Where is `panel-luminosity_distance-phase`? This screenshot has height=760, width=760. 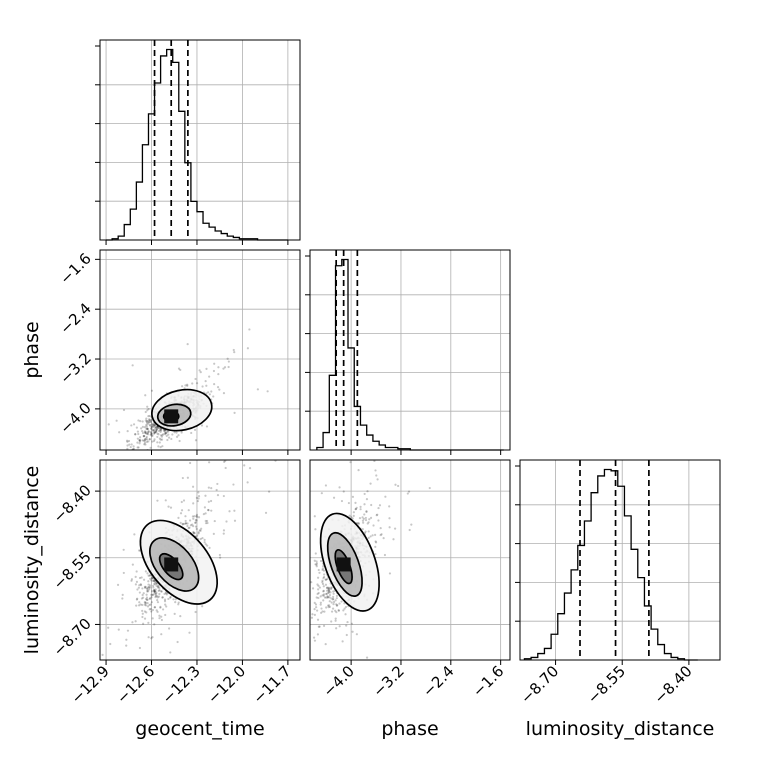
panel-luminosity_distance-phase is located at coordinates (407, 605).